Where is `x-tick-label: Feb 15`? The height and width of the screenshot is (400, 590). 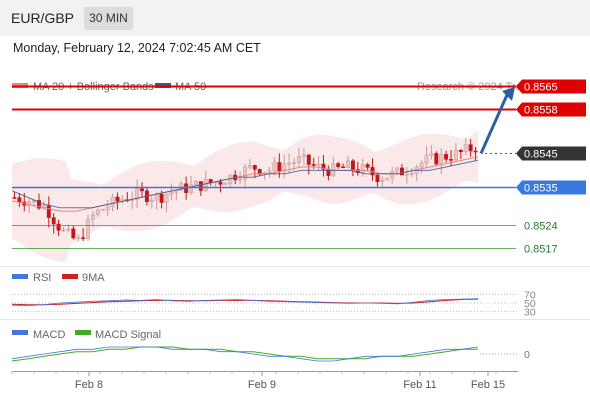
x-tick-label: Feb 15 is located at coordinates (488, 385).